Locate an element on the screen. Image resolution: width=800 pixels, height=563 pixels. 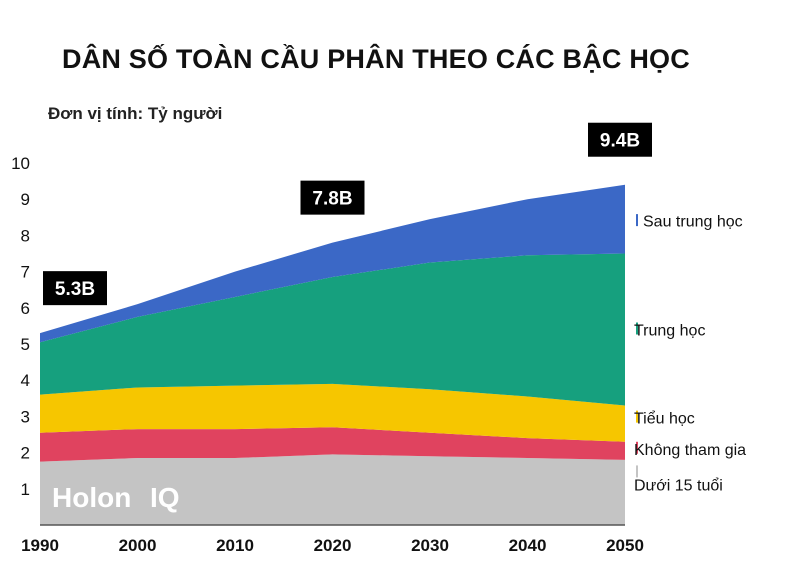
y-tick-label: 7 is located at coordinates (25, 272).